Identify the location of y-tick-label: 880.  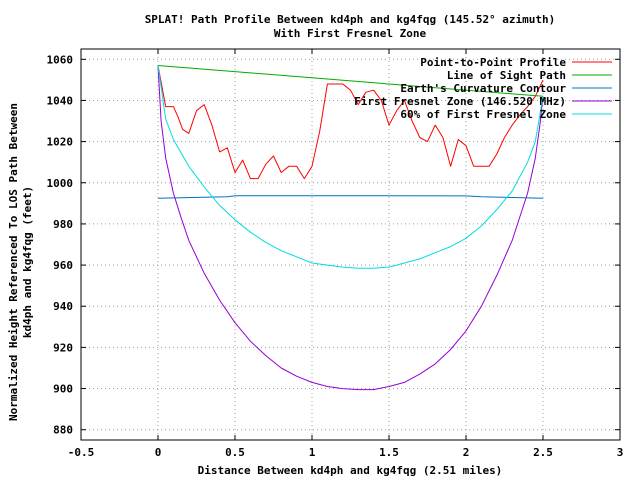
(63, 430).